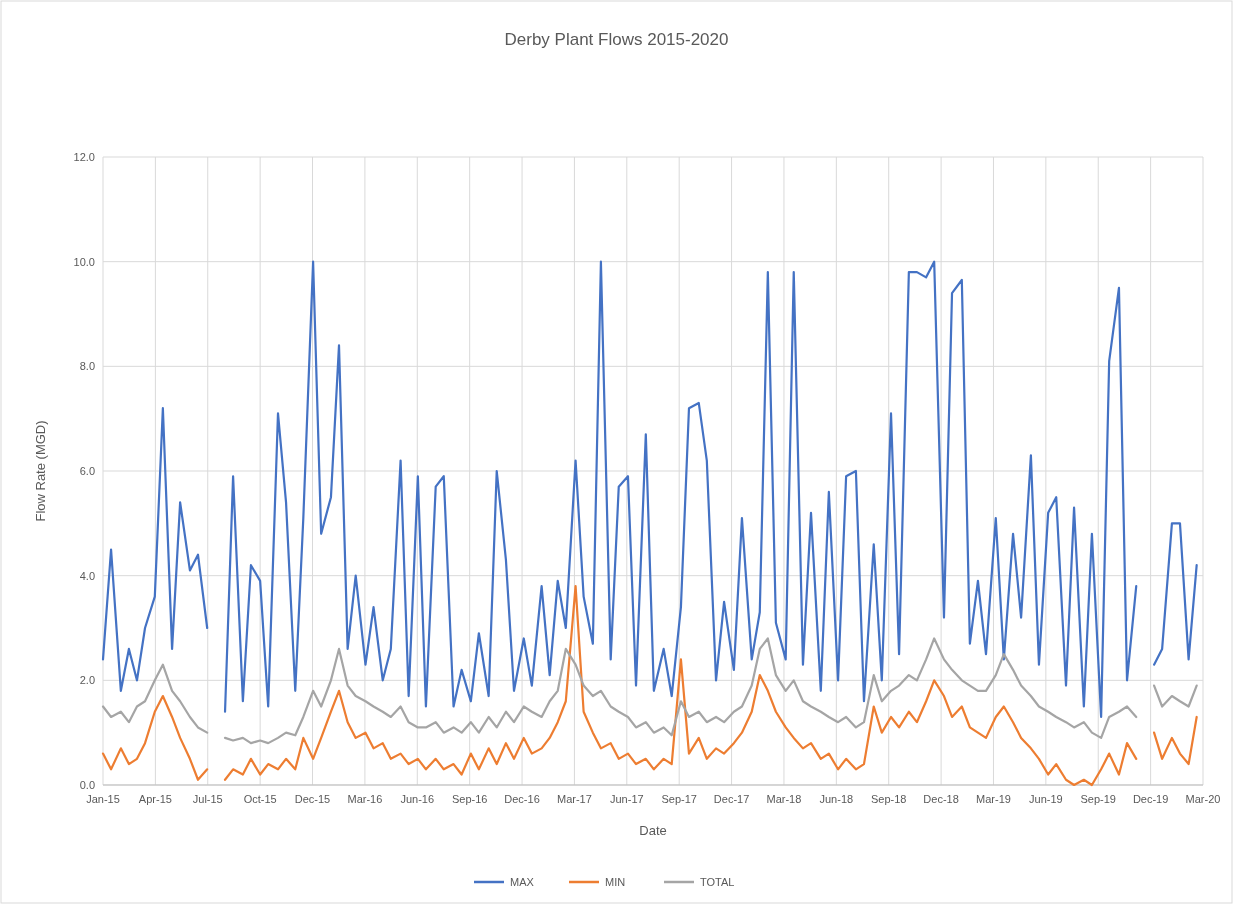  I want to click on x-tick-label: Sep-19, so click(1098, 799).